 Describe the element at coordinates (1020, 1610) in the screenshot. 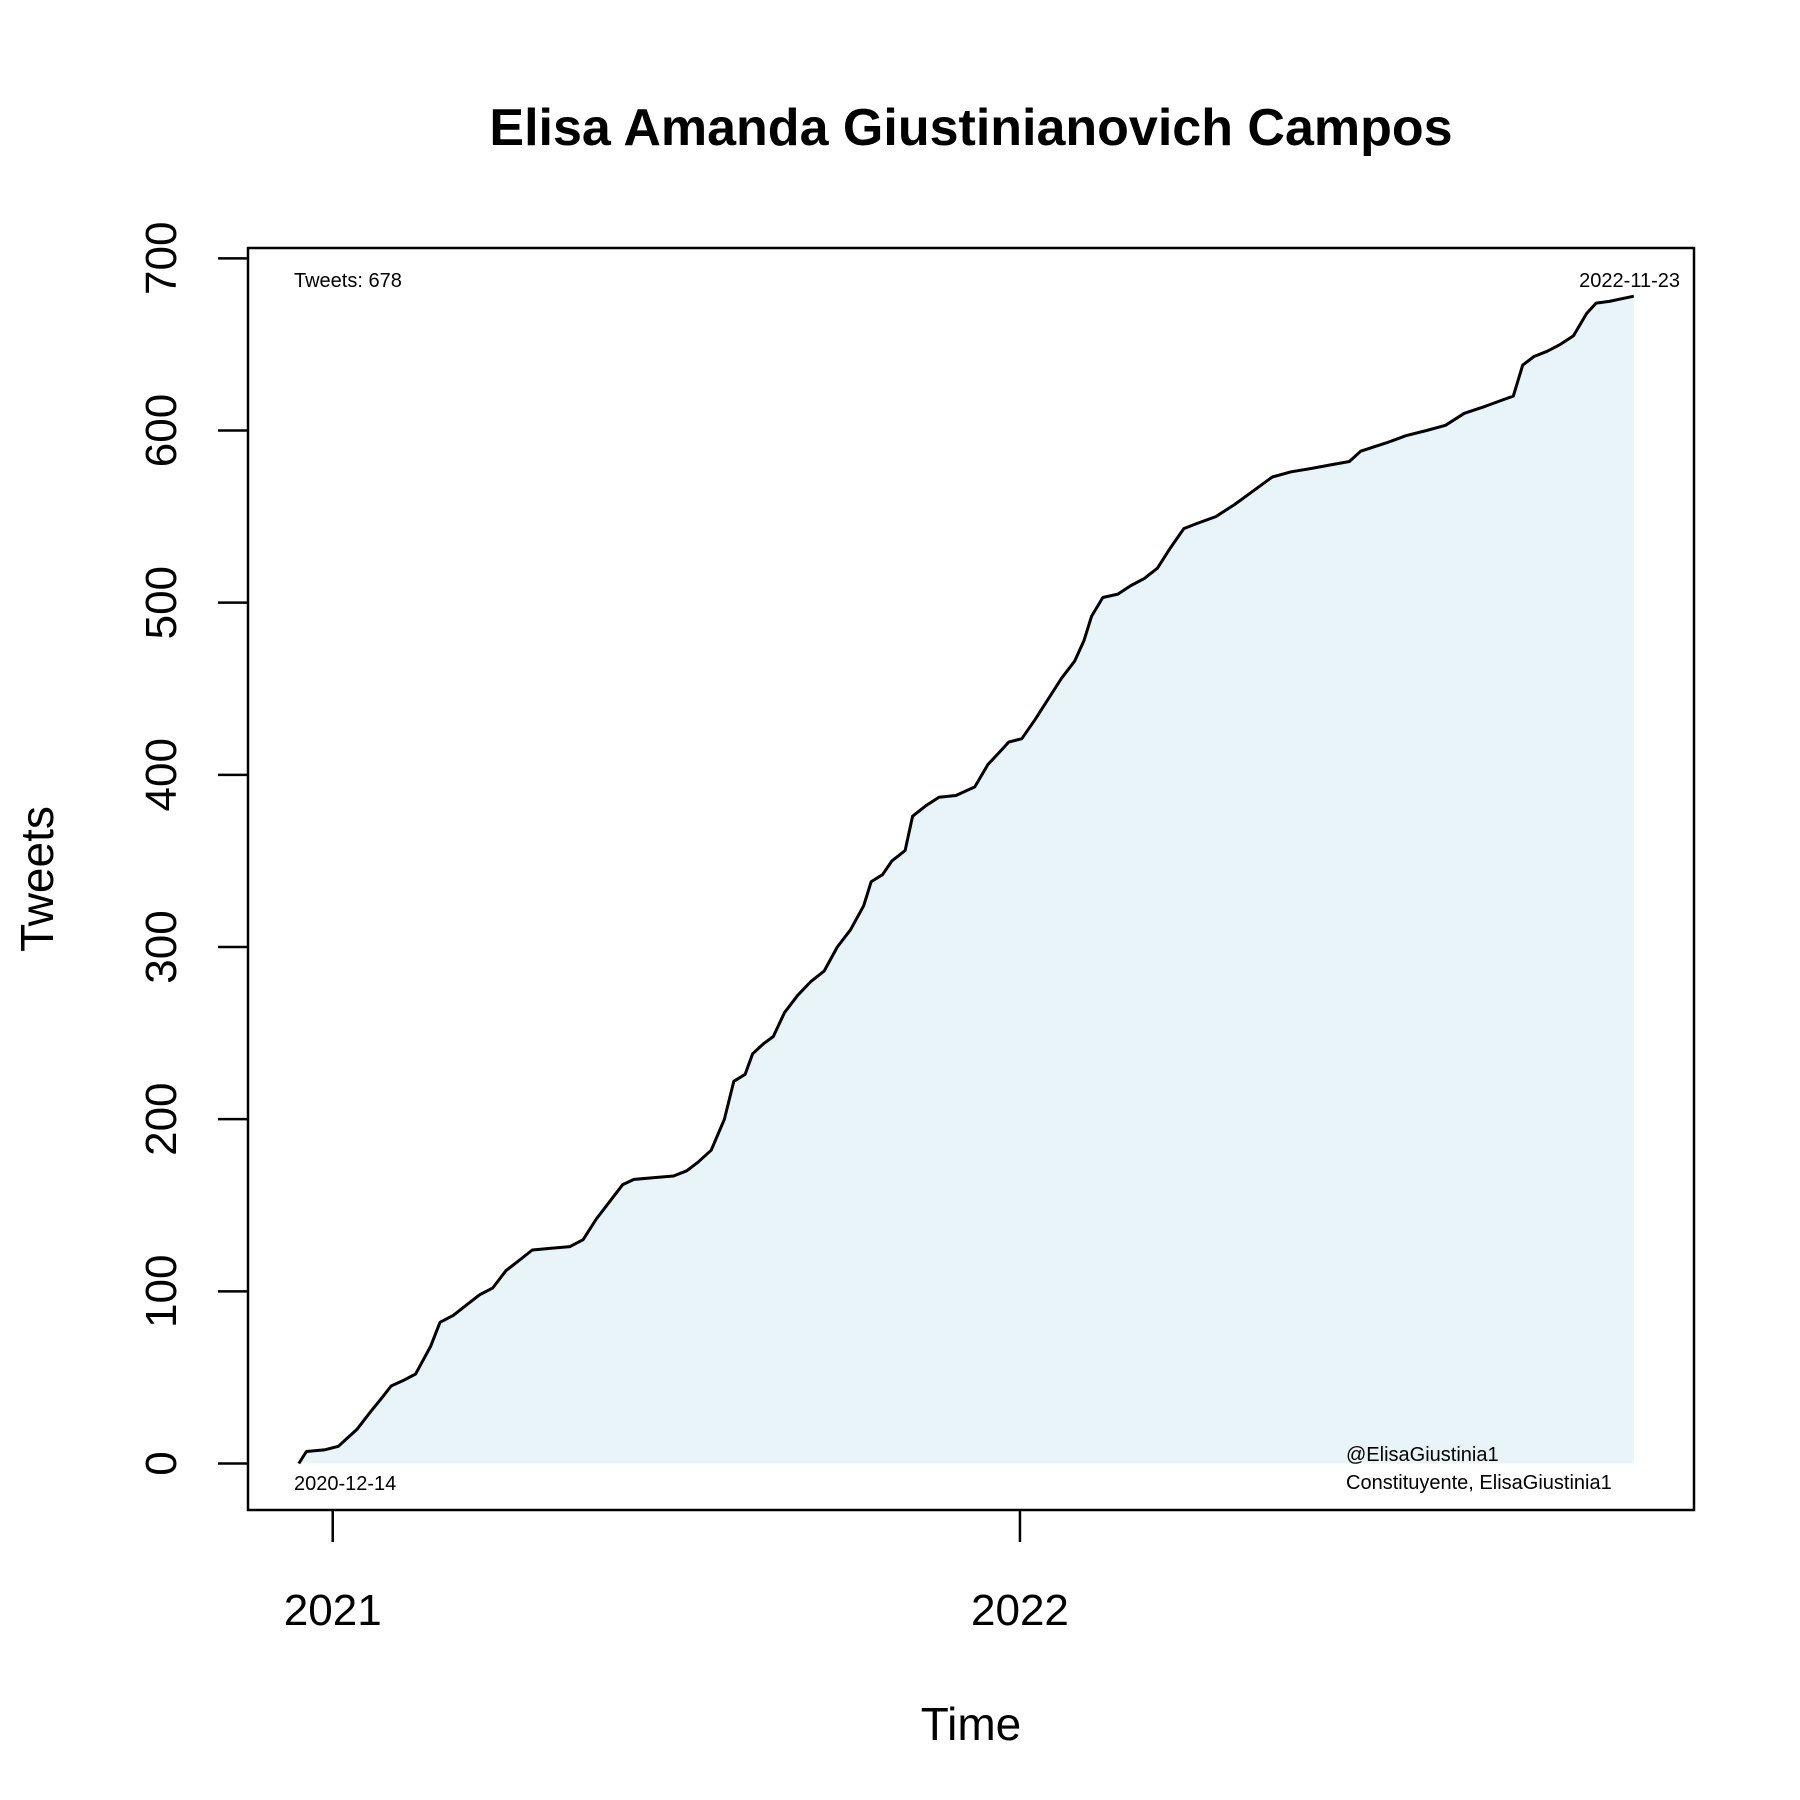

I see `x-tick-label-2022: 2022` at that location.